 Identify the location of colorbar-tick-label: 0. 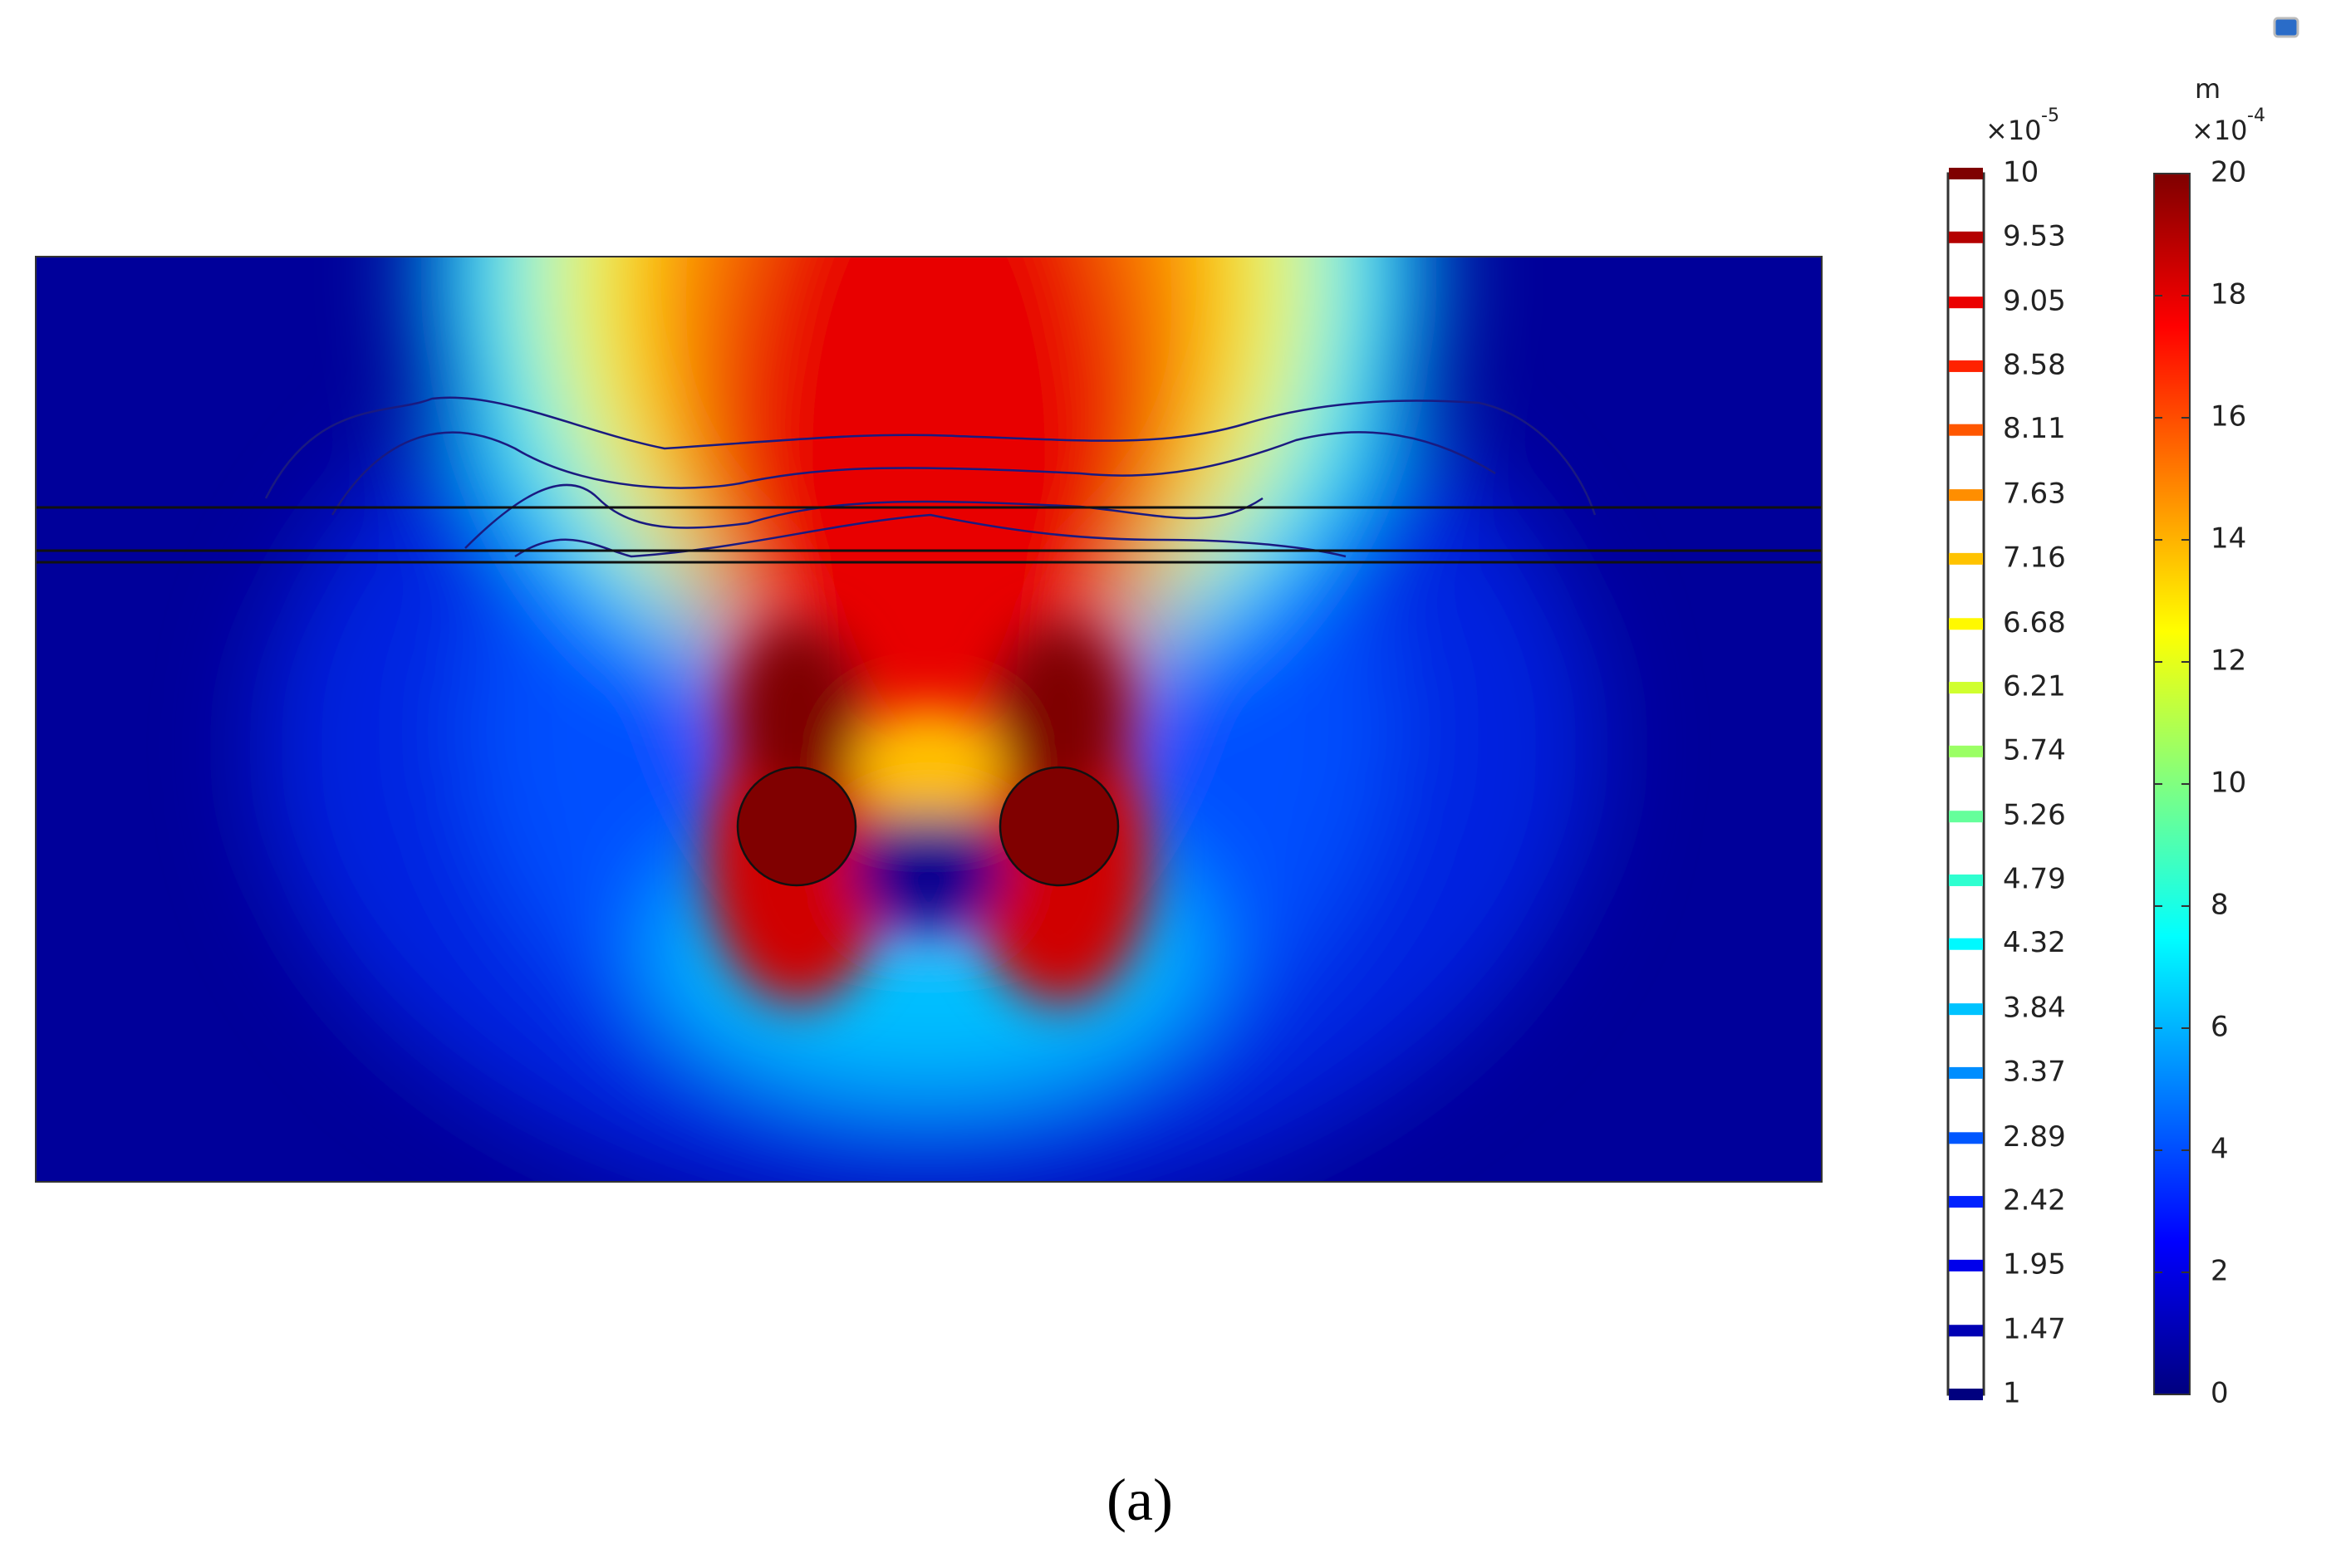
(2220, 1393).